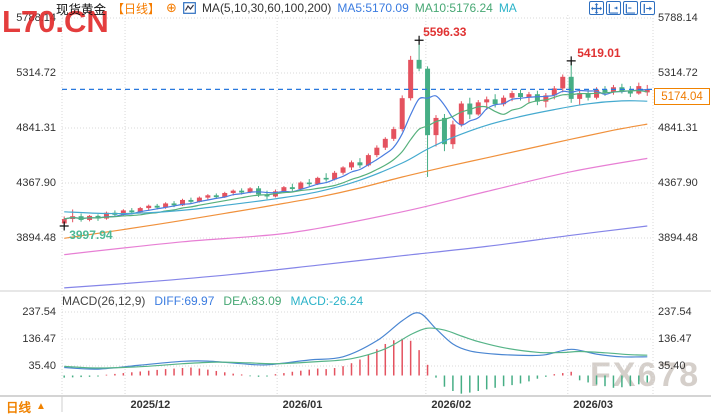  What do you see at coordinates (104, 301) in the screenshot?
I see `macd-params-label: MACD(26,12,9)` at bounding box center [104, 301].